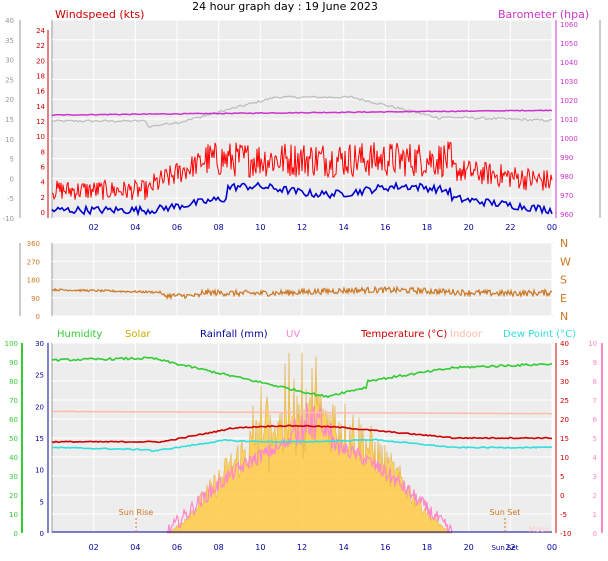 The width and height of the screenshot is (608, 561). What do you see at coordinates (595, 382) in the screenshot?
I see `uv-tick-label: 8` at bounding box center [595, 382].